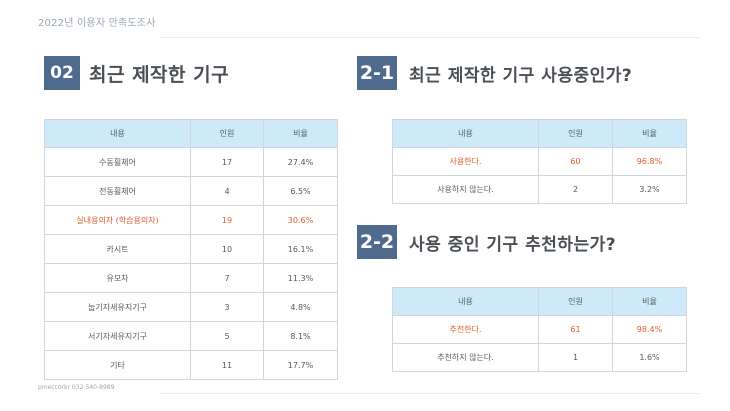 This screenshot has height=411, width=730. I want to click on table-row: 서기자세유지기구 5 8.1%, so click(191, 336).